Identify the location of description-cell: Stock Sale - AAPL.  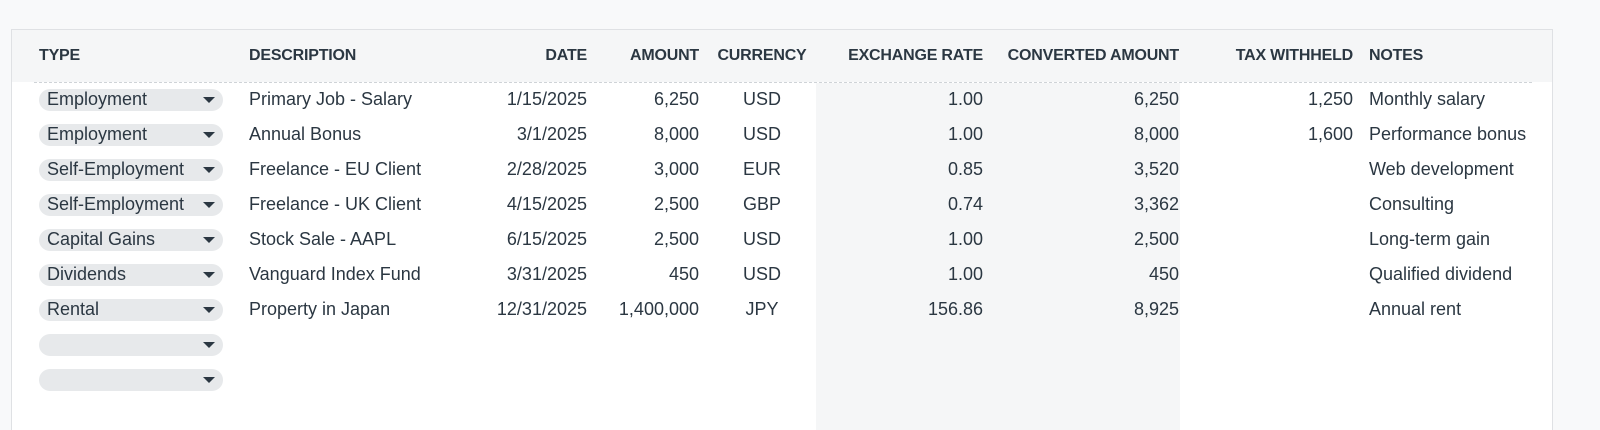
(323, 239).